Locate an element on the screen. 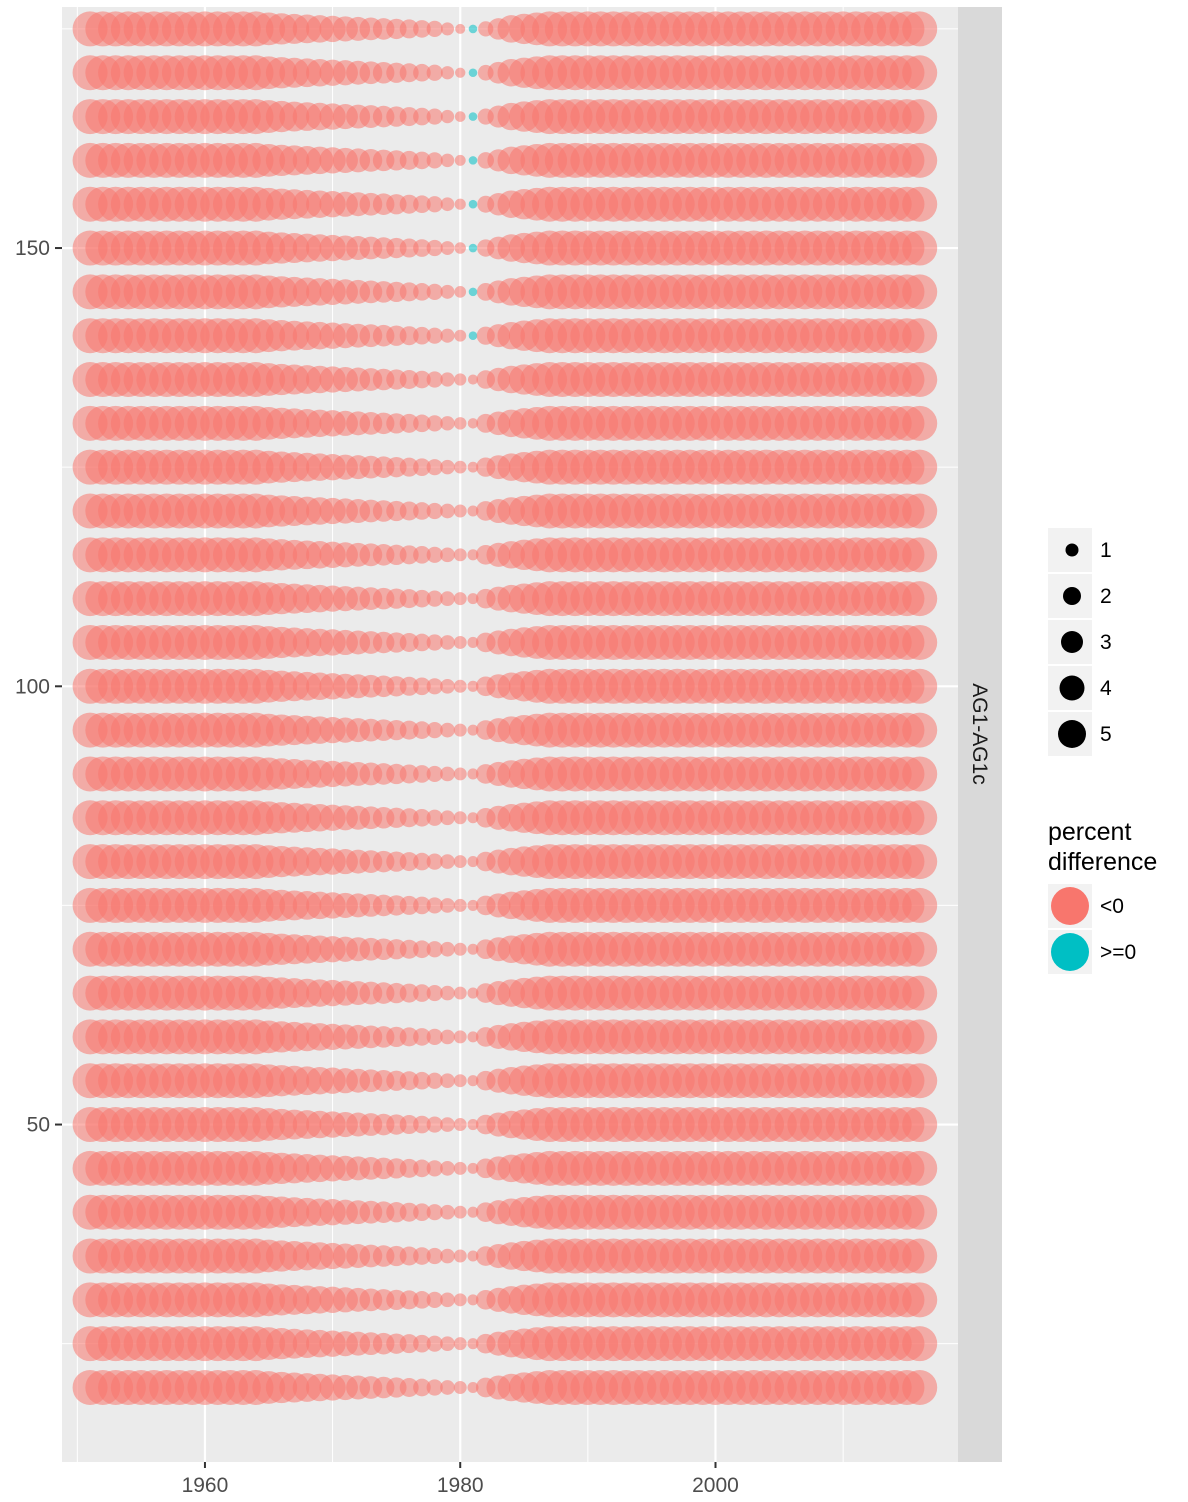  size-legend: 1 2 3 4 5 is located at coordinates (1080, 642).